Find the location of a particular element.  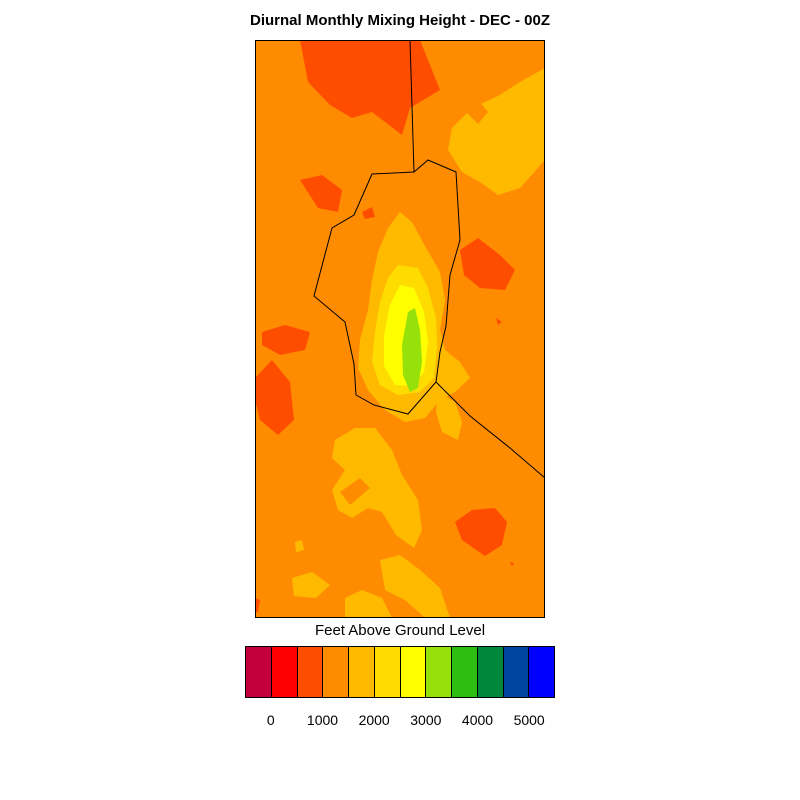

state-border-southeast is located at coordinates (490, 430).